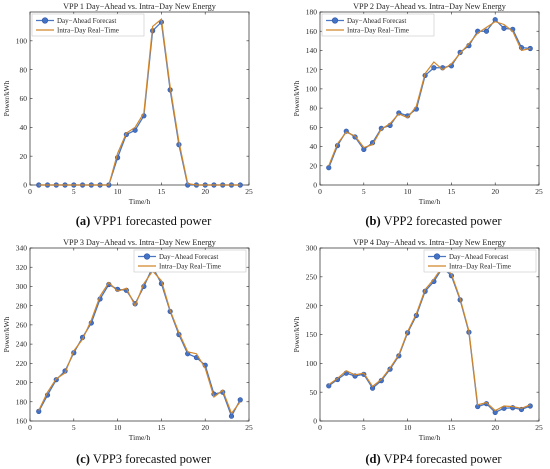  Describe the element at coordinates (22, 344) in the screenshot. I see `y-tick-label: 240` at that location.